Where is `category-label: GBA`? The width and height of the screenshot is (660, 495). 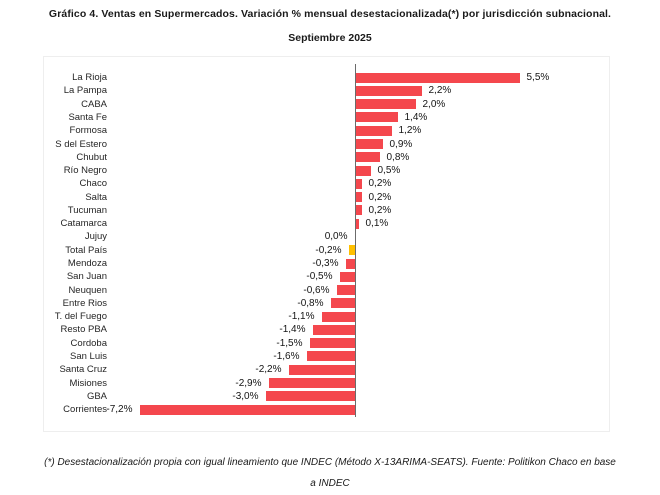
category-label: GBA is located at coordinates (96, 396).